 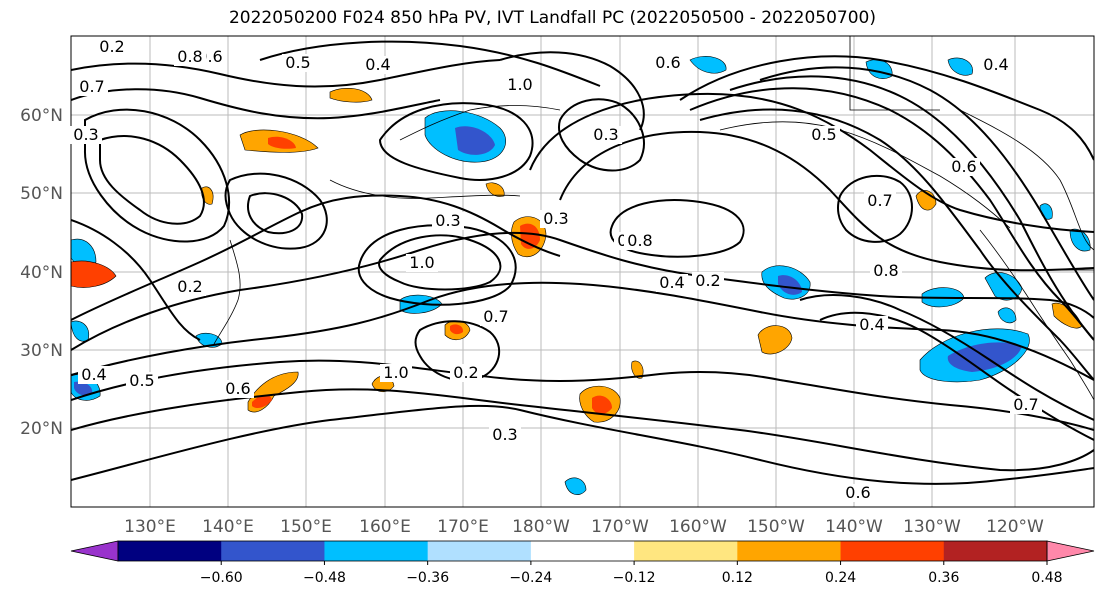 I want to click on colorbar-tick-label: 0.48, so click(x=1046, y=578).